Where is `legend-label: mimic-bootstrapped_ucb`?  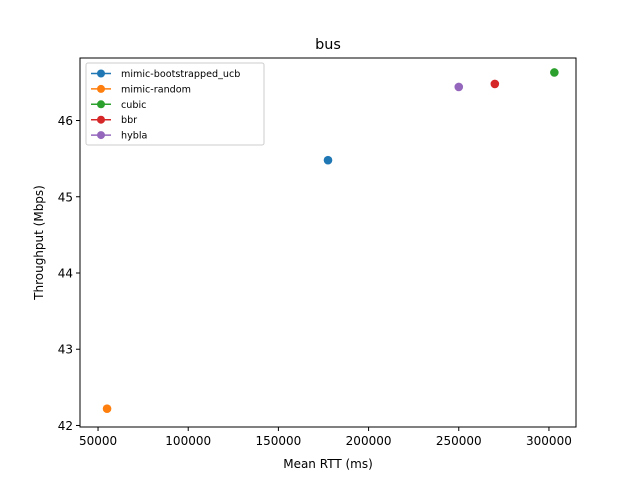
legend-label: mimic-bootstrapped_ucb is located at coordinates (180, 74).